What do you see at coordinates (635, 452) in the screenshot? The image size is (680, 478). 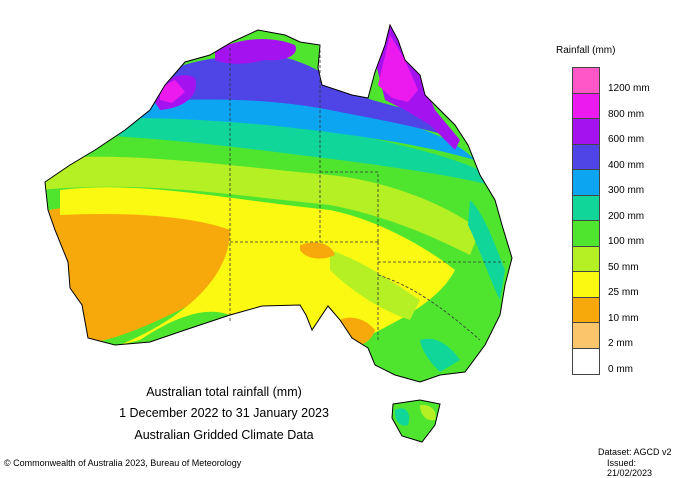 I see `dataset-label: Dataset: AGCD v2` at bounding box center [635, 452].